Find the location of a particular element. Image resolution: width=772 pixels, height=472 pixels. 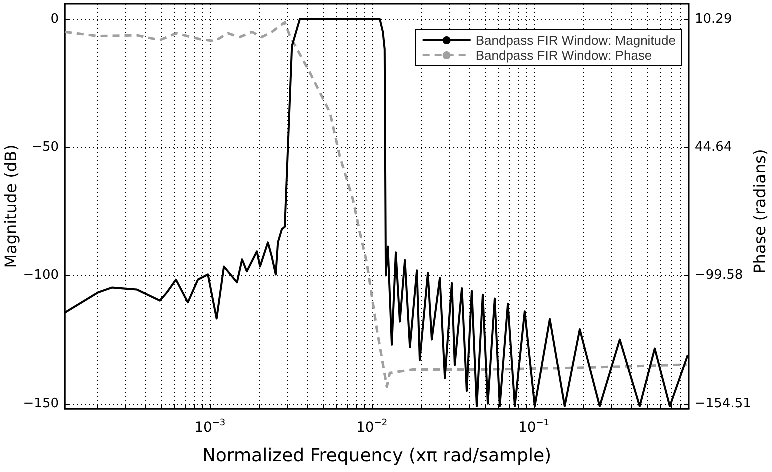

category-label: 10.29 is located at coordinates (713, 19).